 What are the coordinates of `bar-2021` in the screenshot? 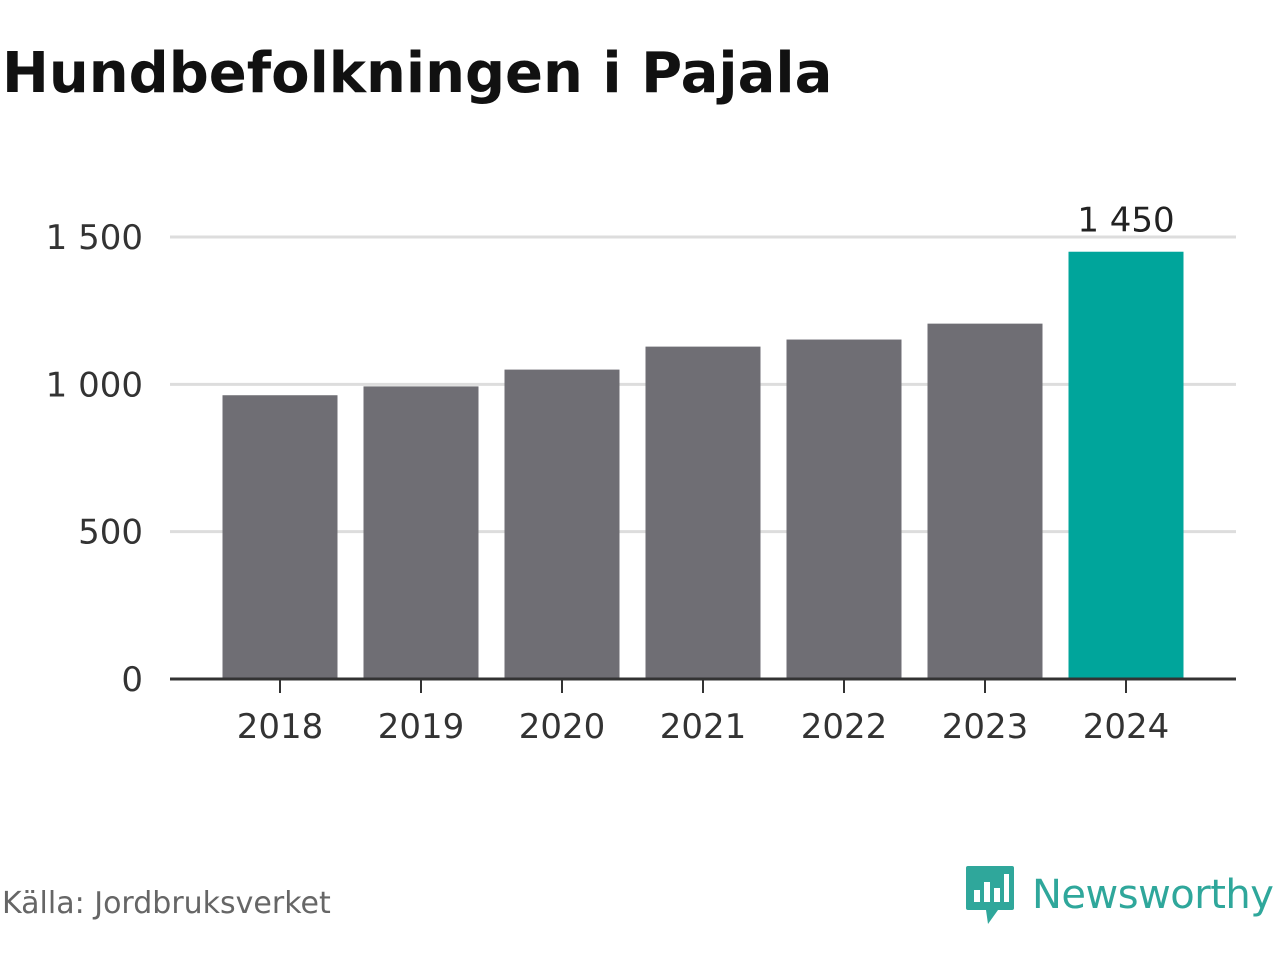 It's located at (703, 512).